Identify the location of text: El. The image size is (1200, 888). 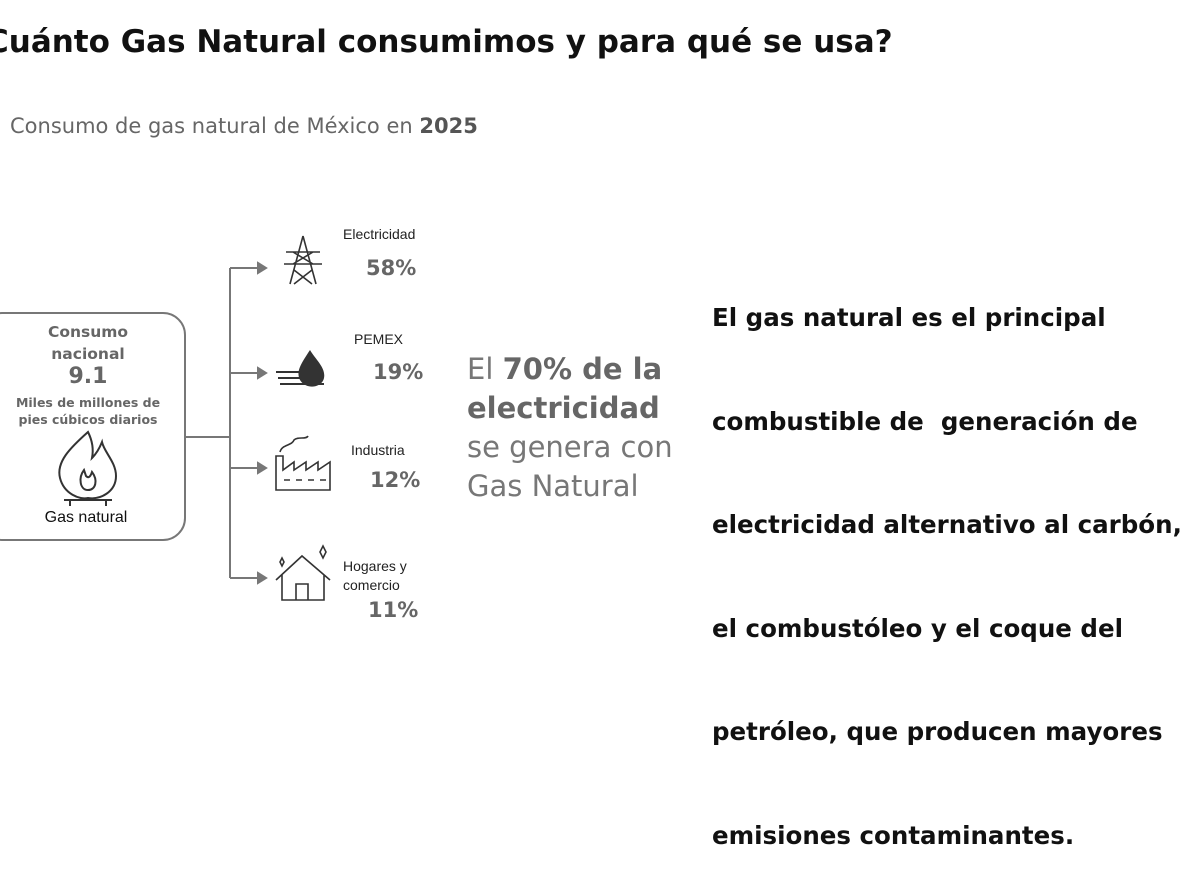
(485, 369).